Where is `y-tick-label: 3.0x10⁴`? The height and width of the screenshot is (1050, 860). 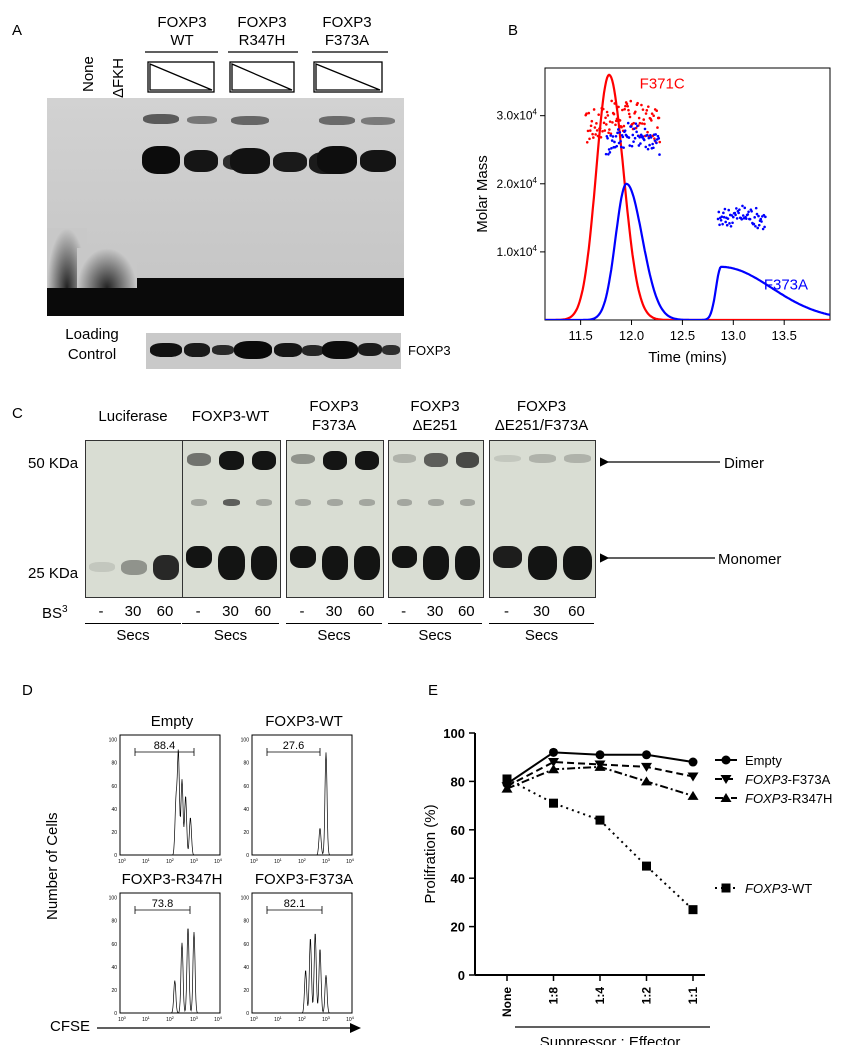
y-tick-label: 3.0x10⁴ is located at coordinates (517, 115).